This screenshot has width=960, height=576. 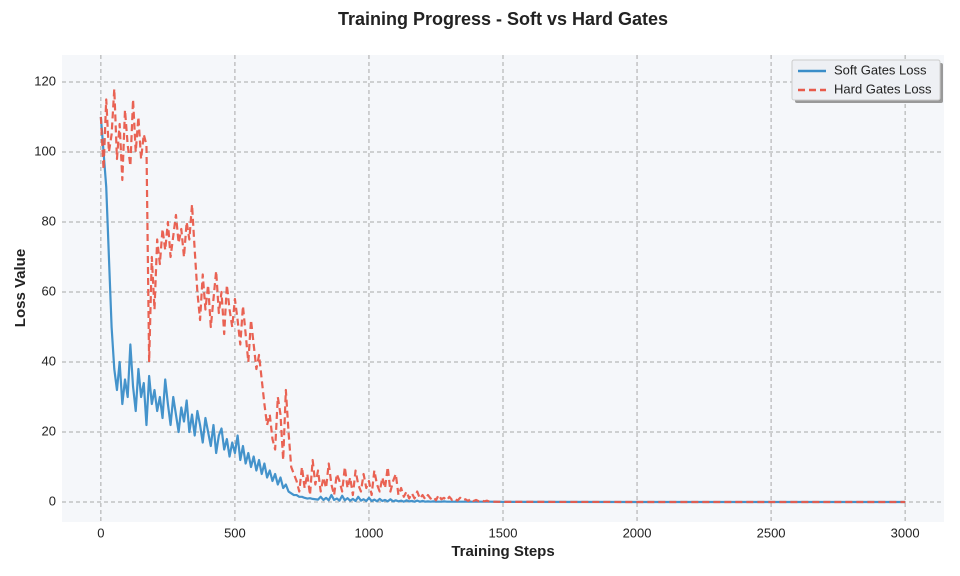 I want to click on x-tick-label: 2500, so click(x=771, y=532).